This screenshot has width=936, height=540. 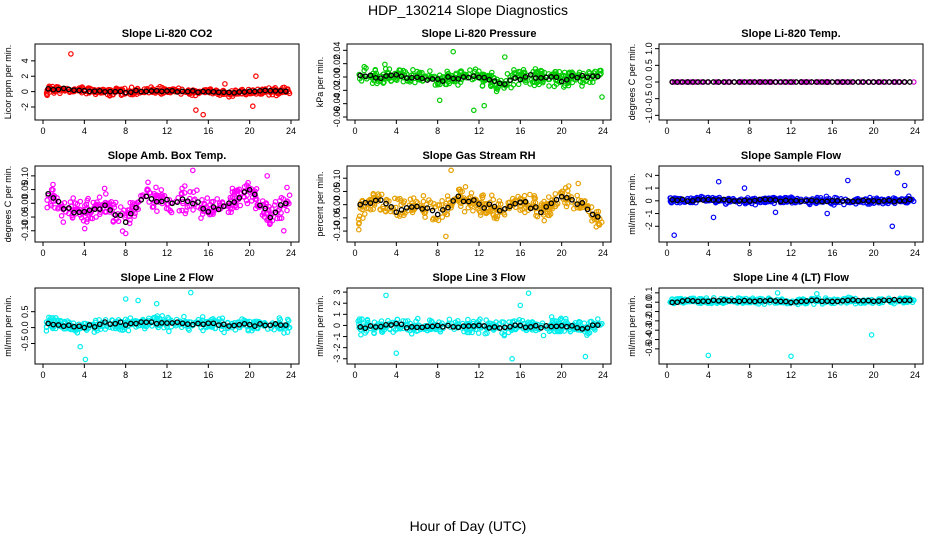 I want to click on y-tick-label: 1, so click(x=337, y=314).